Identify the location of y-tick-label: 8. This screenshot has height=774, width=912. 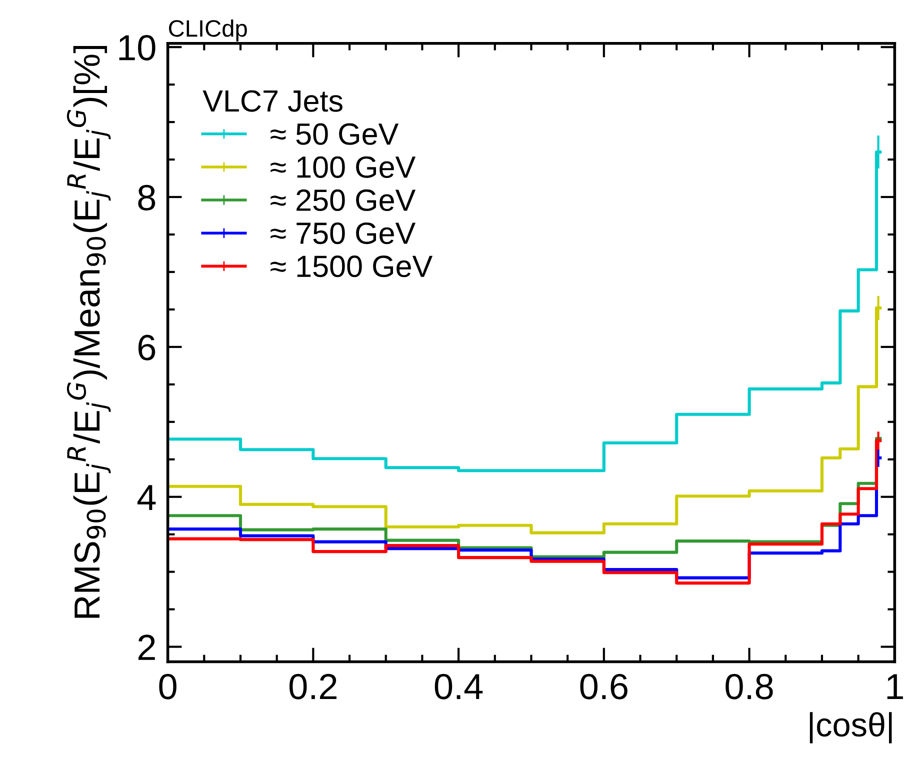
(147, 197).